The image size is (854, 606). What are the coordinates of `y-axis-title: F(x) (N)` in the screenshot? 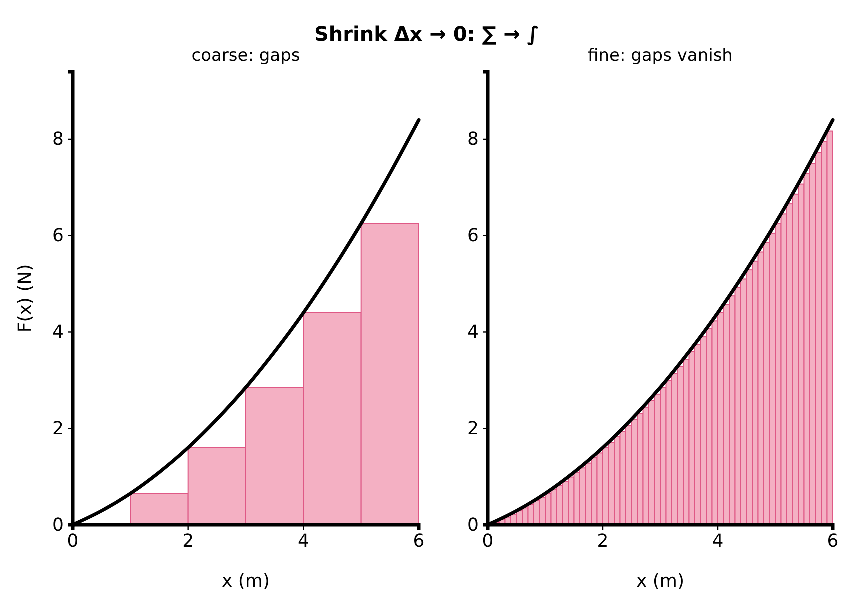 It's located at (25, 298).